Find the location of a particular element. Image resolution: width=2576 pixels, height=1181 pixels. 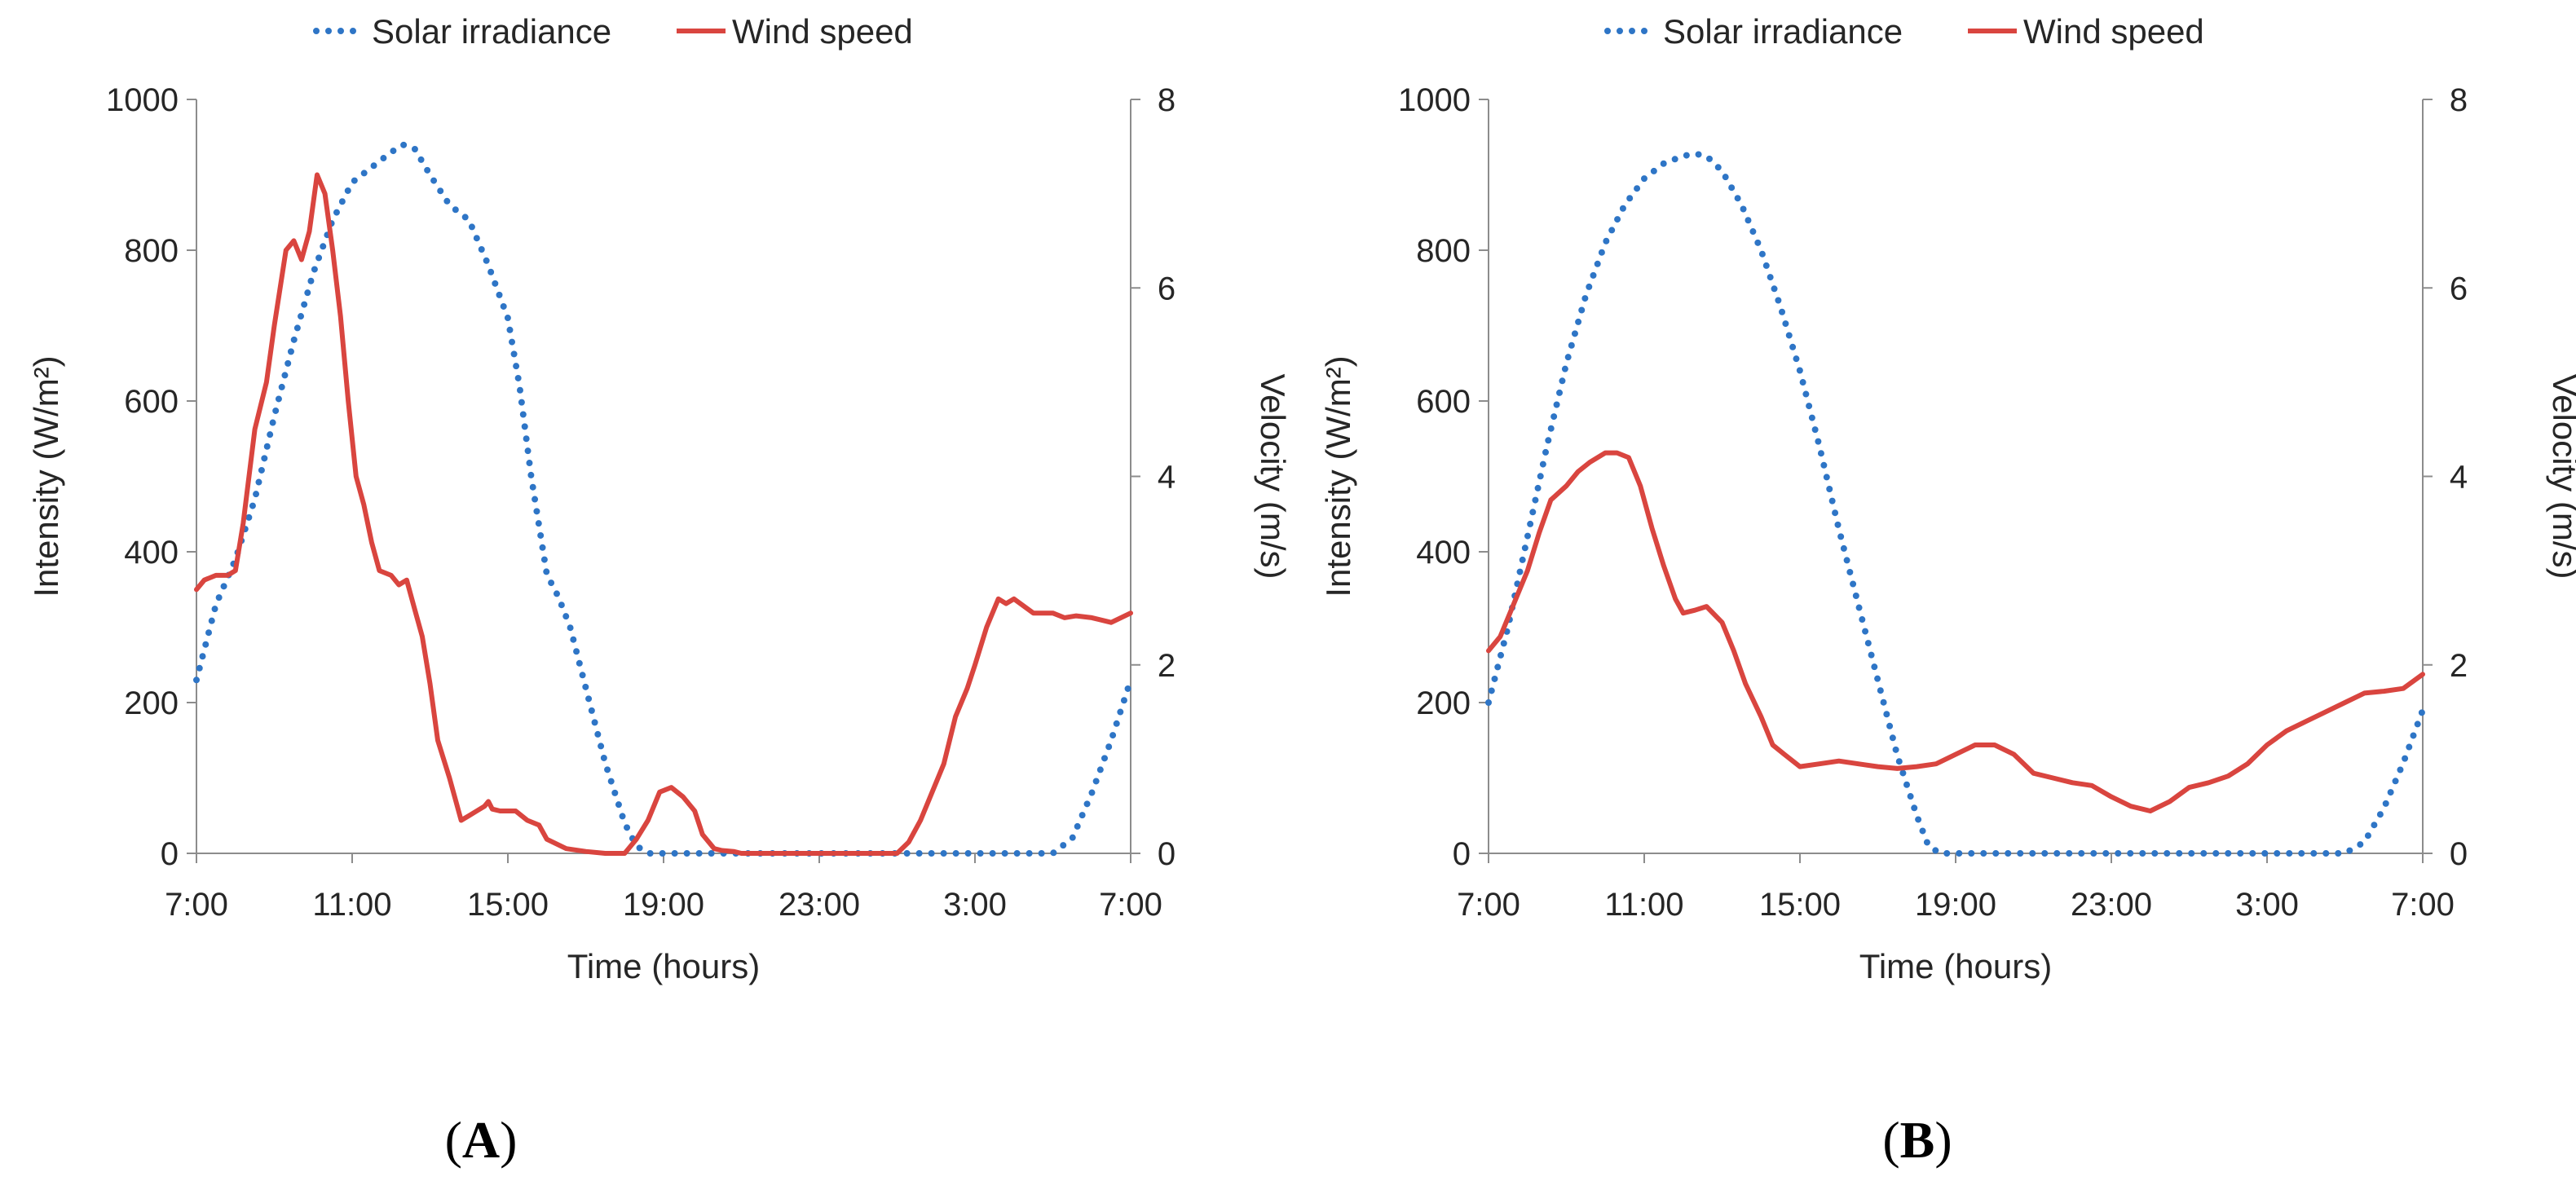

panel-label-letter: B is located at coordinates (1917, 1140).